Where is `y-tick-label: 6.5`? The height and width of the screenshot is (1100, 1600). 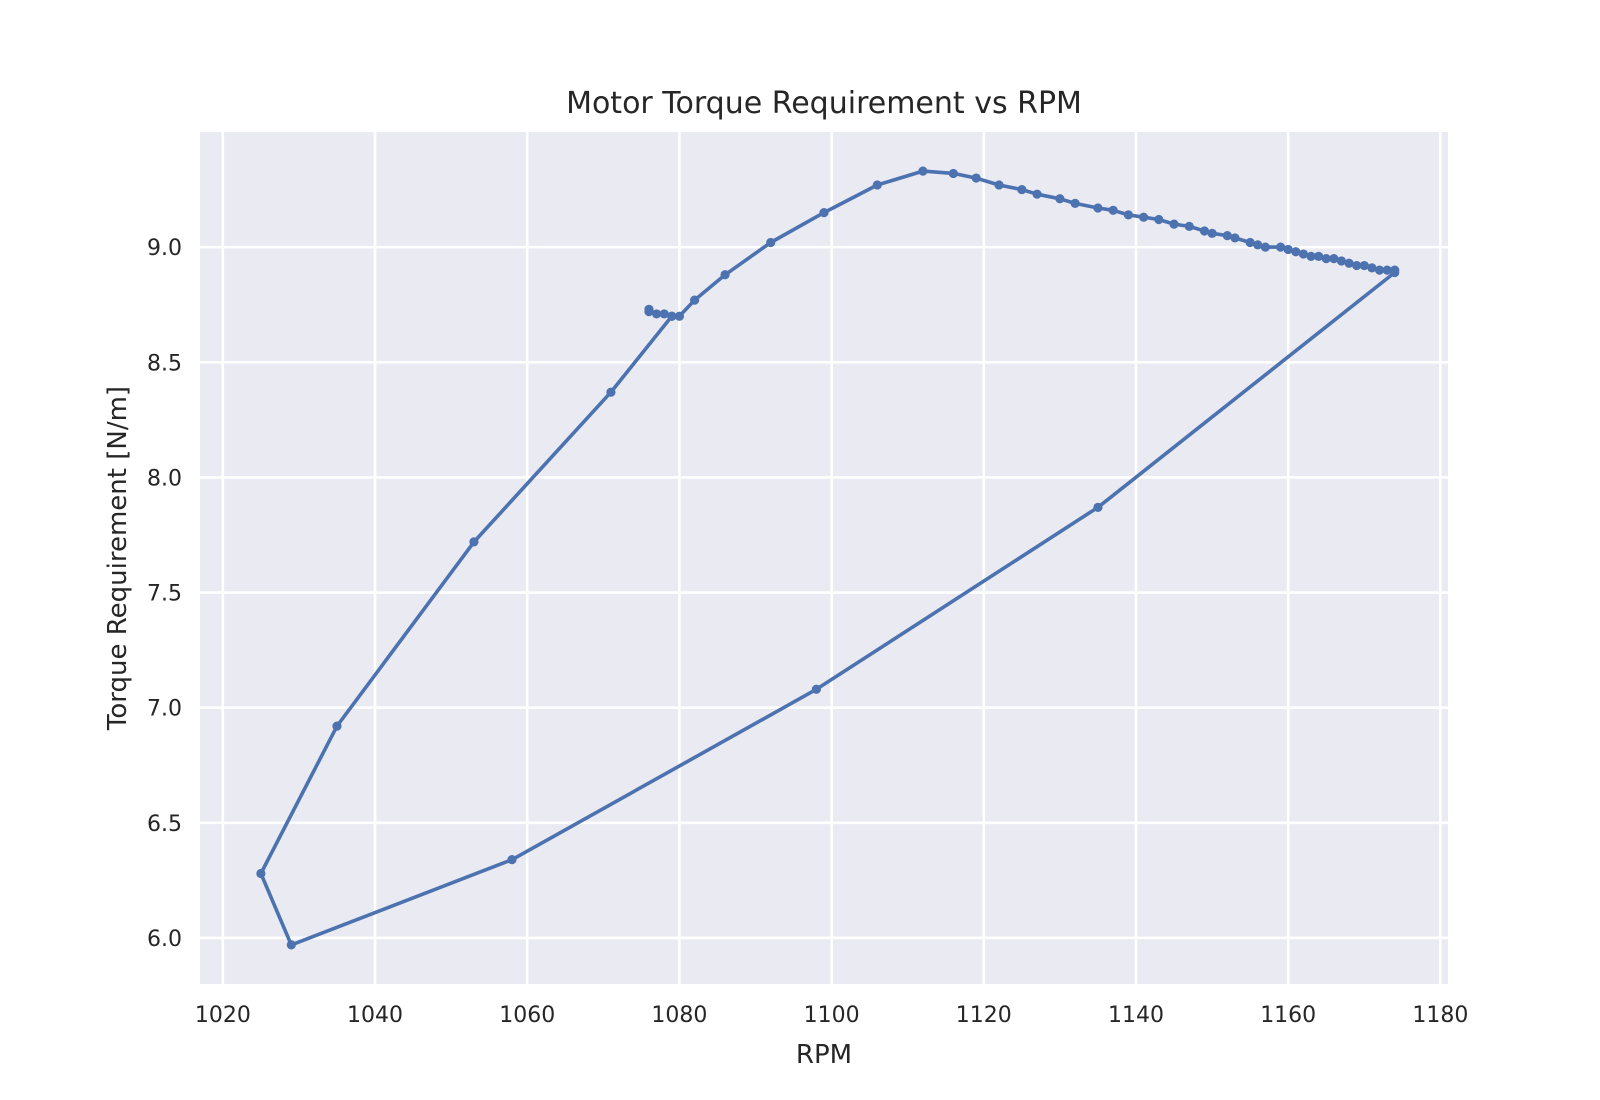 y-tick-label: 6.5 is located at coordinates (164, 824).